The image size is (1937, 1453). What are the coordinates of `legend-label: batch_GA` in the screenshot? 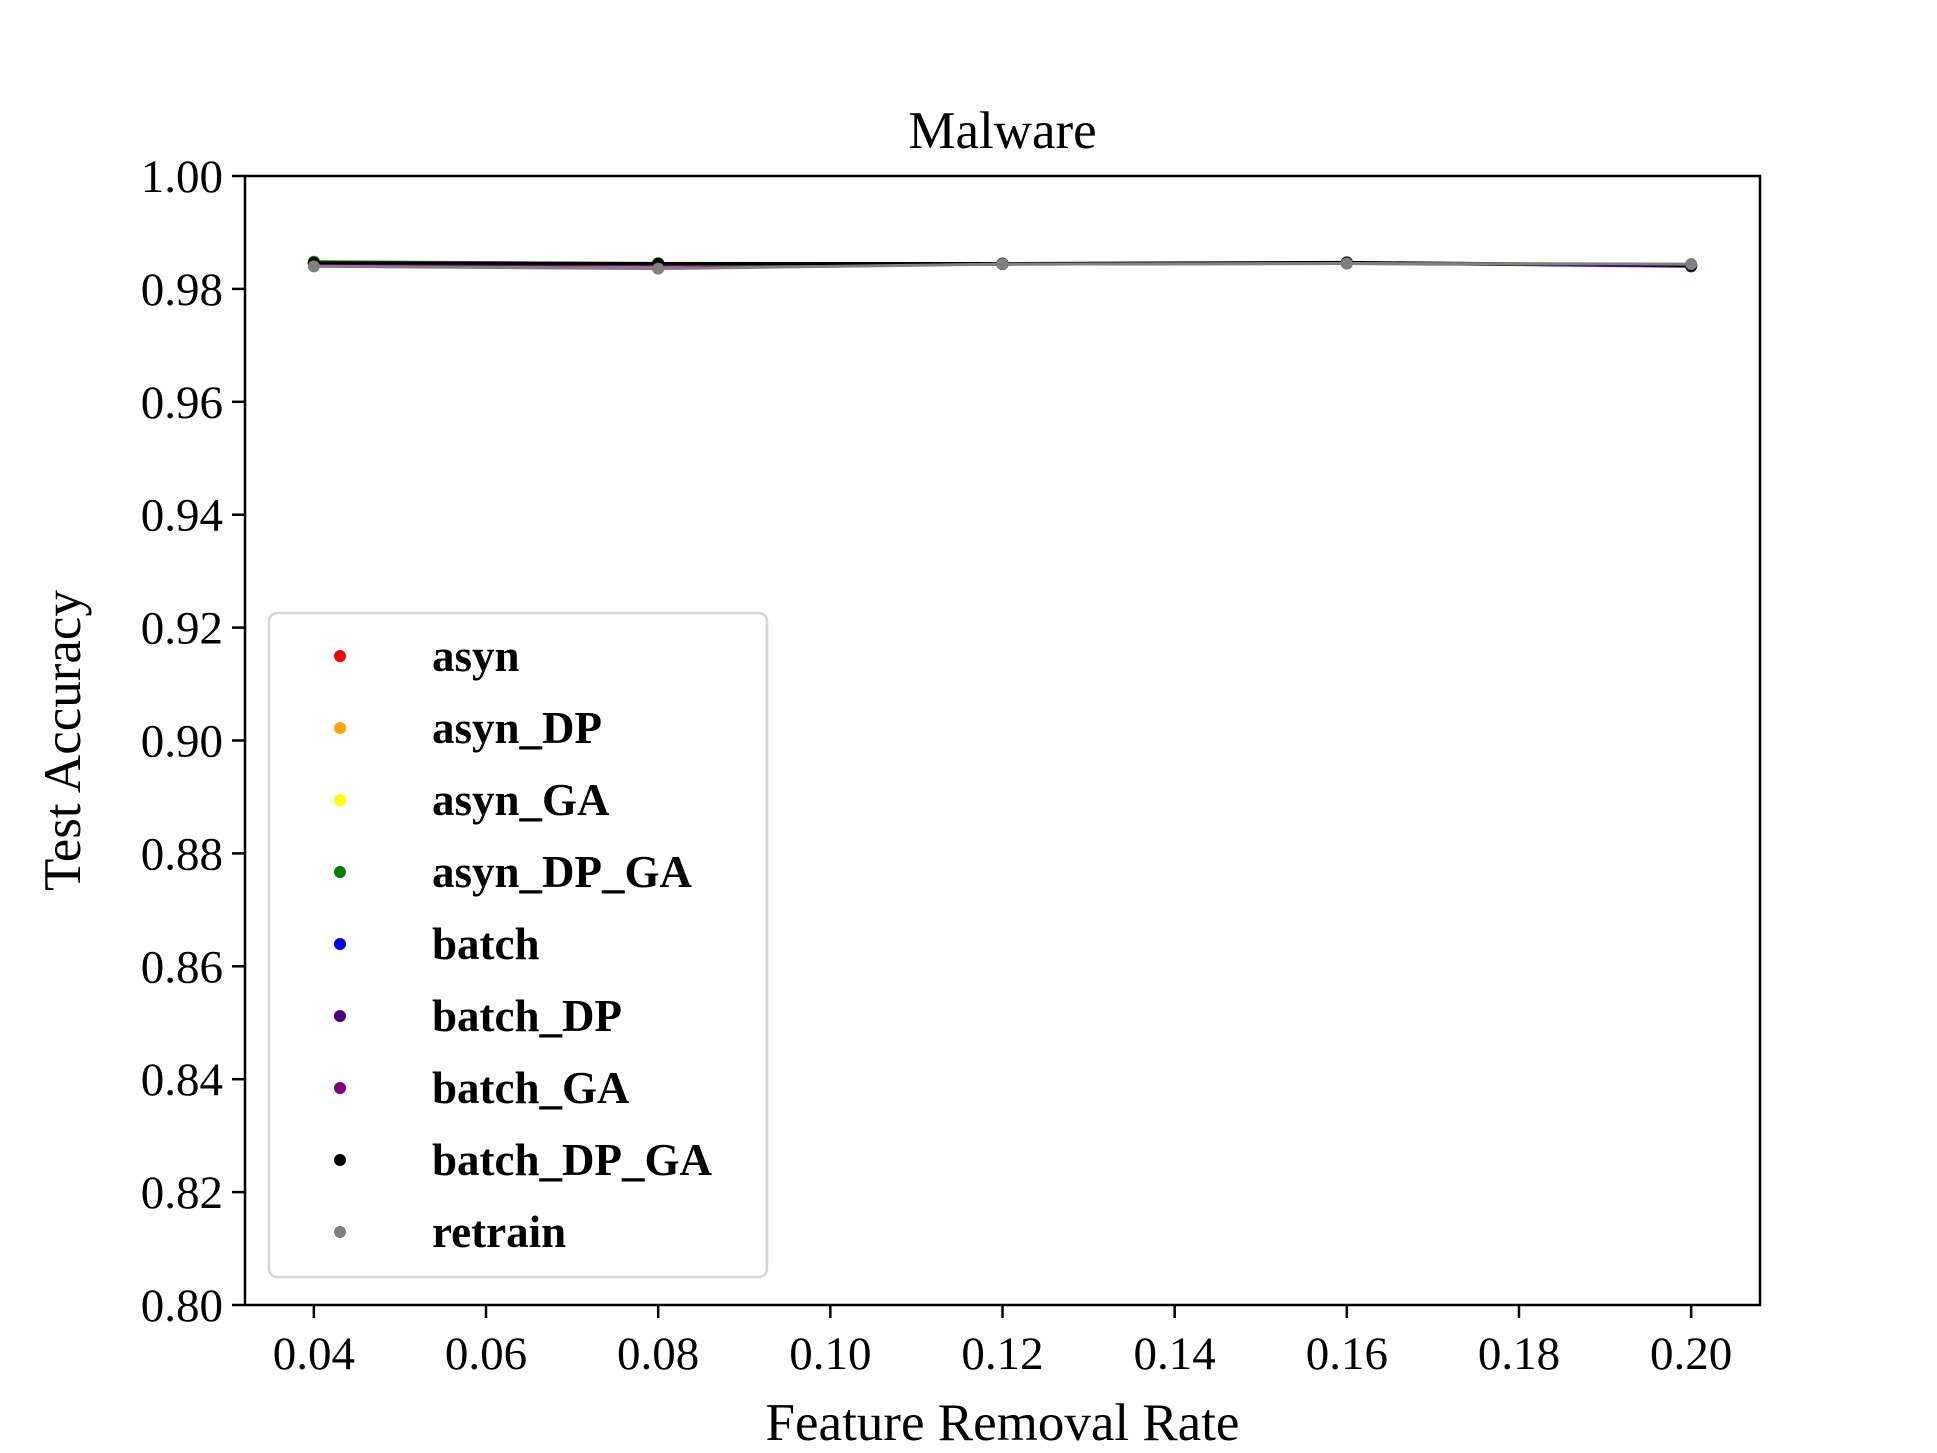 It's located at (531, 1088).